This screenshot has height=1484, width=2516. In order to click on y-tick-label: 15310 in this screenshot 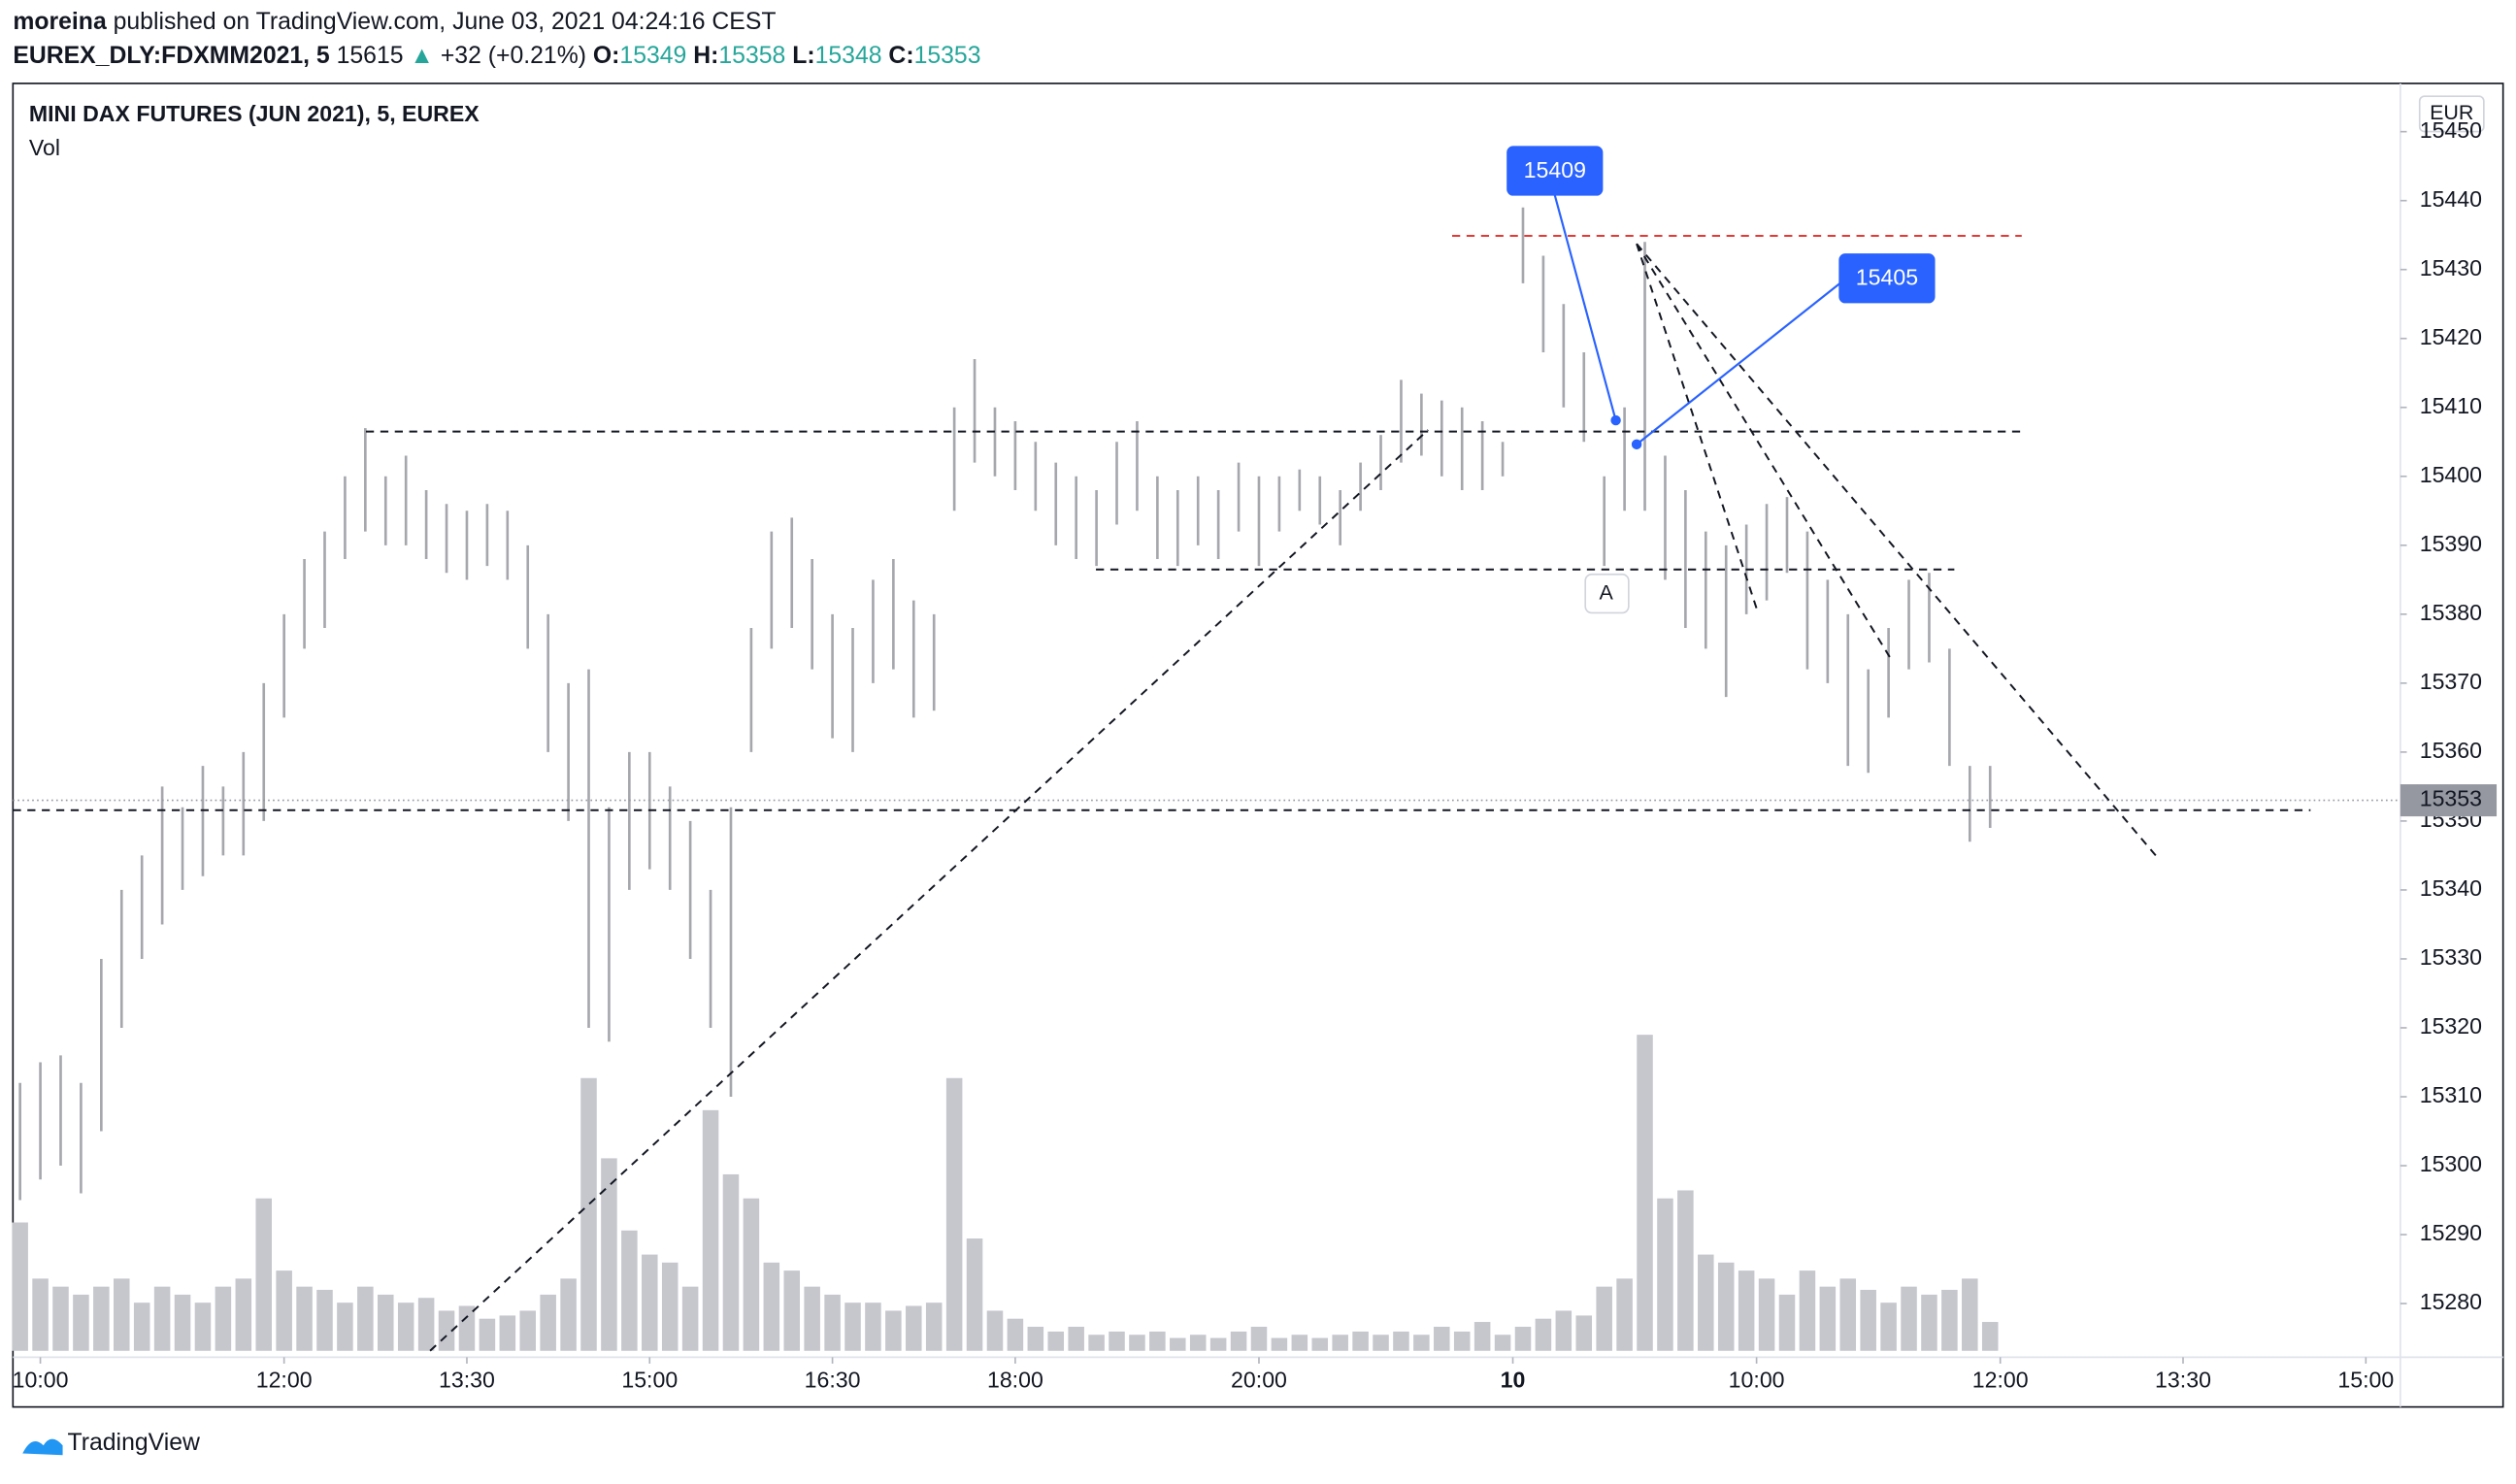, I will do `click(2451, 1094)`.